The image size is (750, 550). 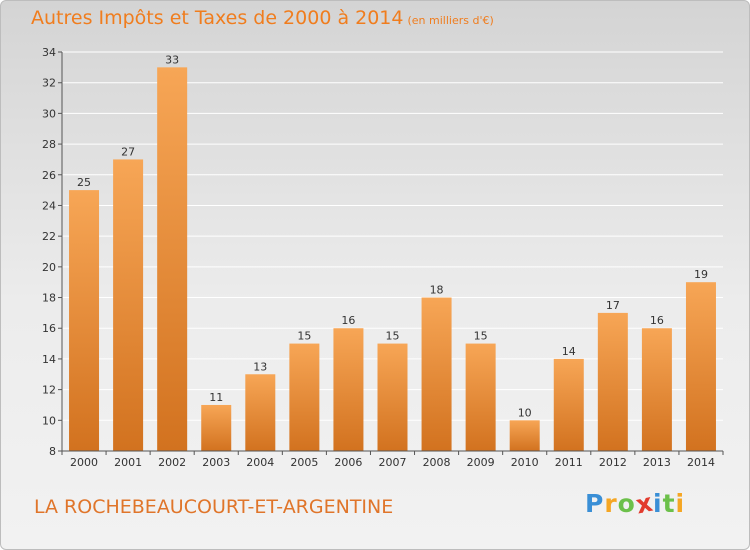 What do you see at coordinates (437, 290) in the screenshot?
I see `data-label: 18` at bounding box center [437, 290].